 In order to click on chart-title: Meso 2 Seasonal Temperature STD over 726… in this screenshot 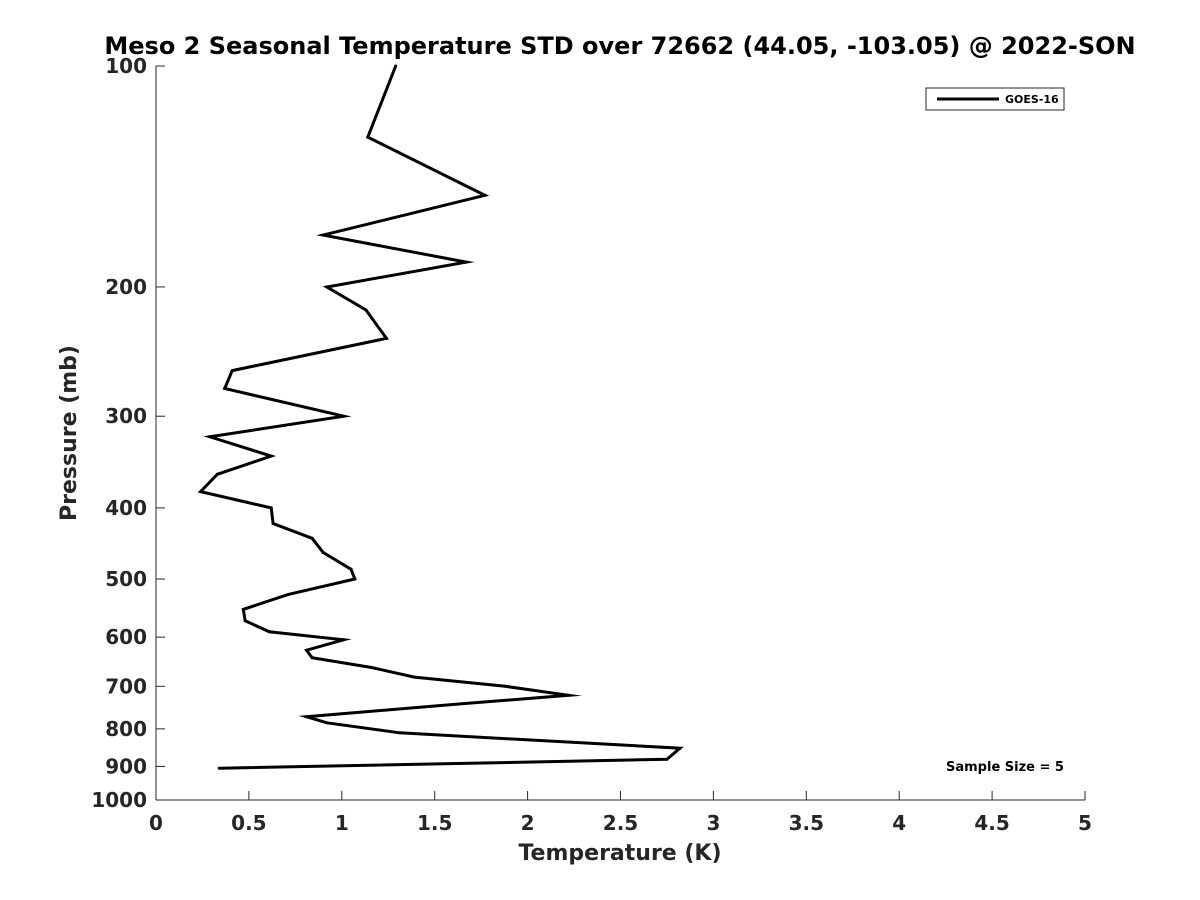, I will do `click(619, 46)`.